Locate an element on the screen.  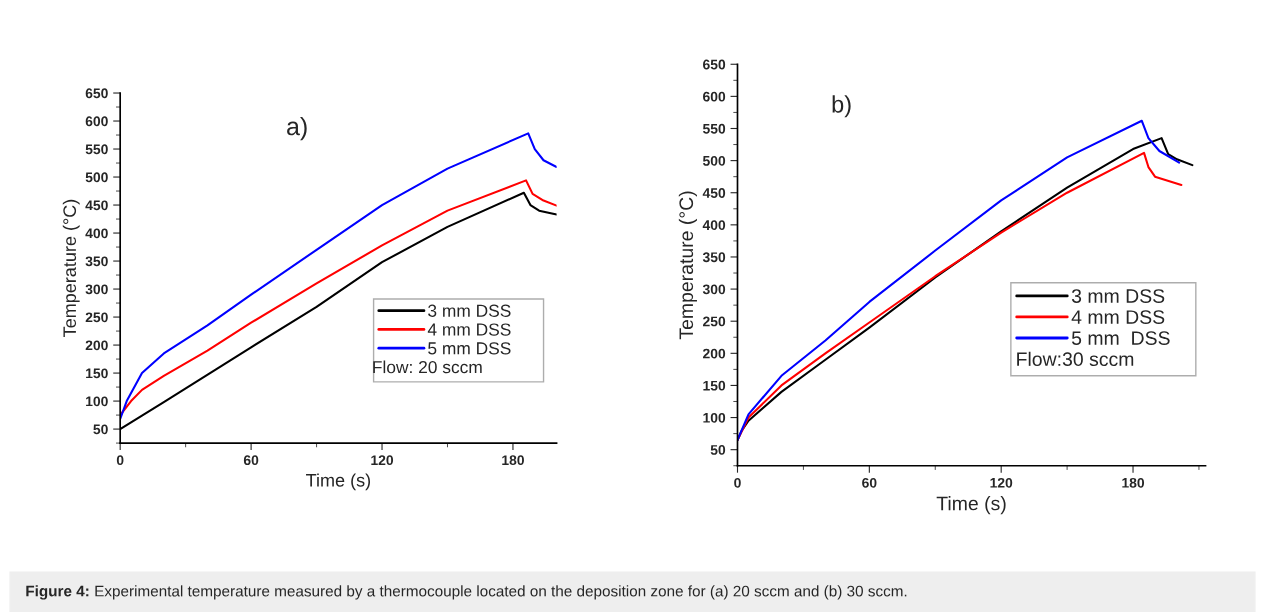
annotation: a) is located at coordinates (297, 128).